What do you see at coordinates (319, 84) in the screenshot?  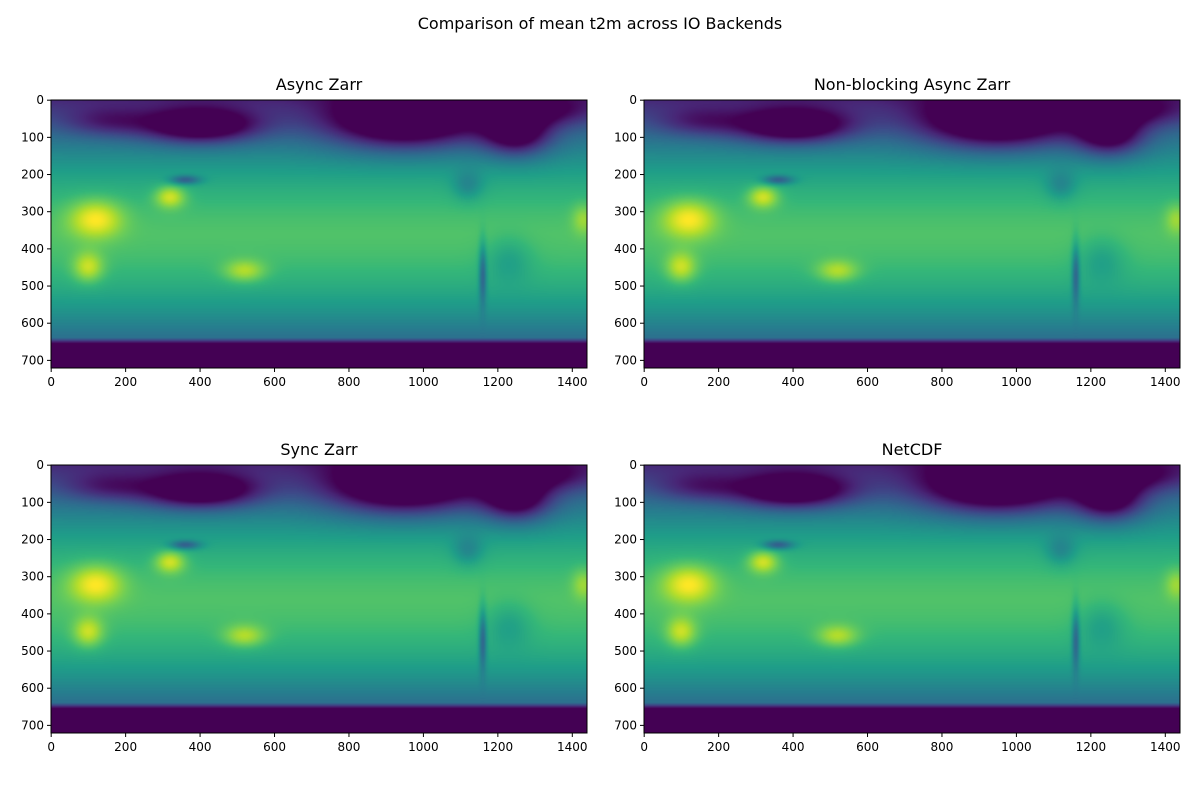 I see `panel-title: Async Zarr` at bounding box center [319, 84].